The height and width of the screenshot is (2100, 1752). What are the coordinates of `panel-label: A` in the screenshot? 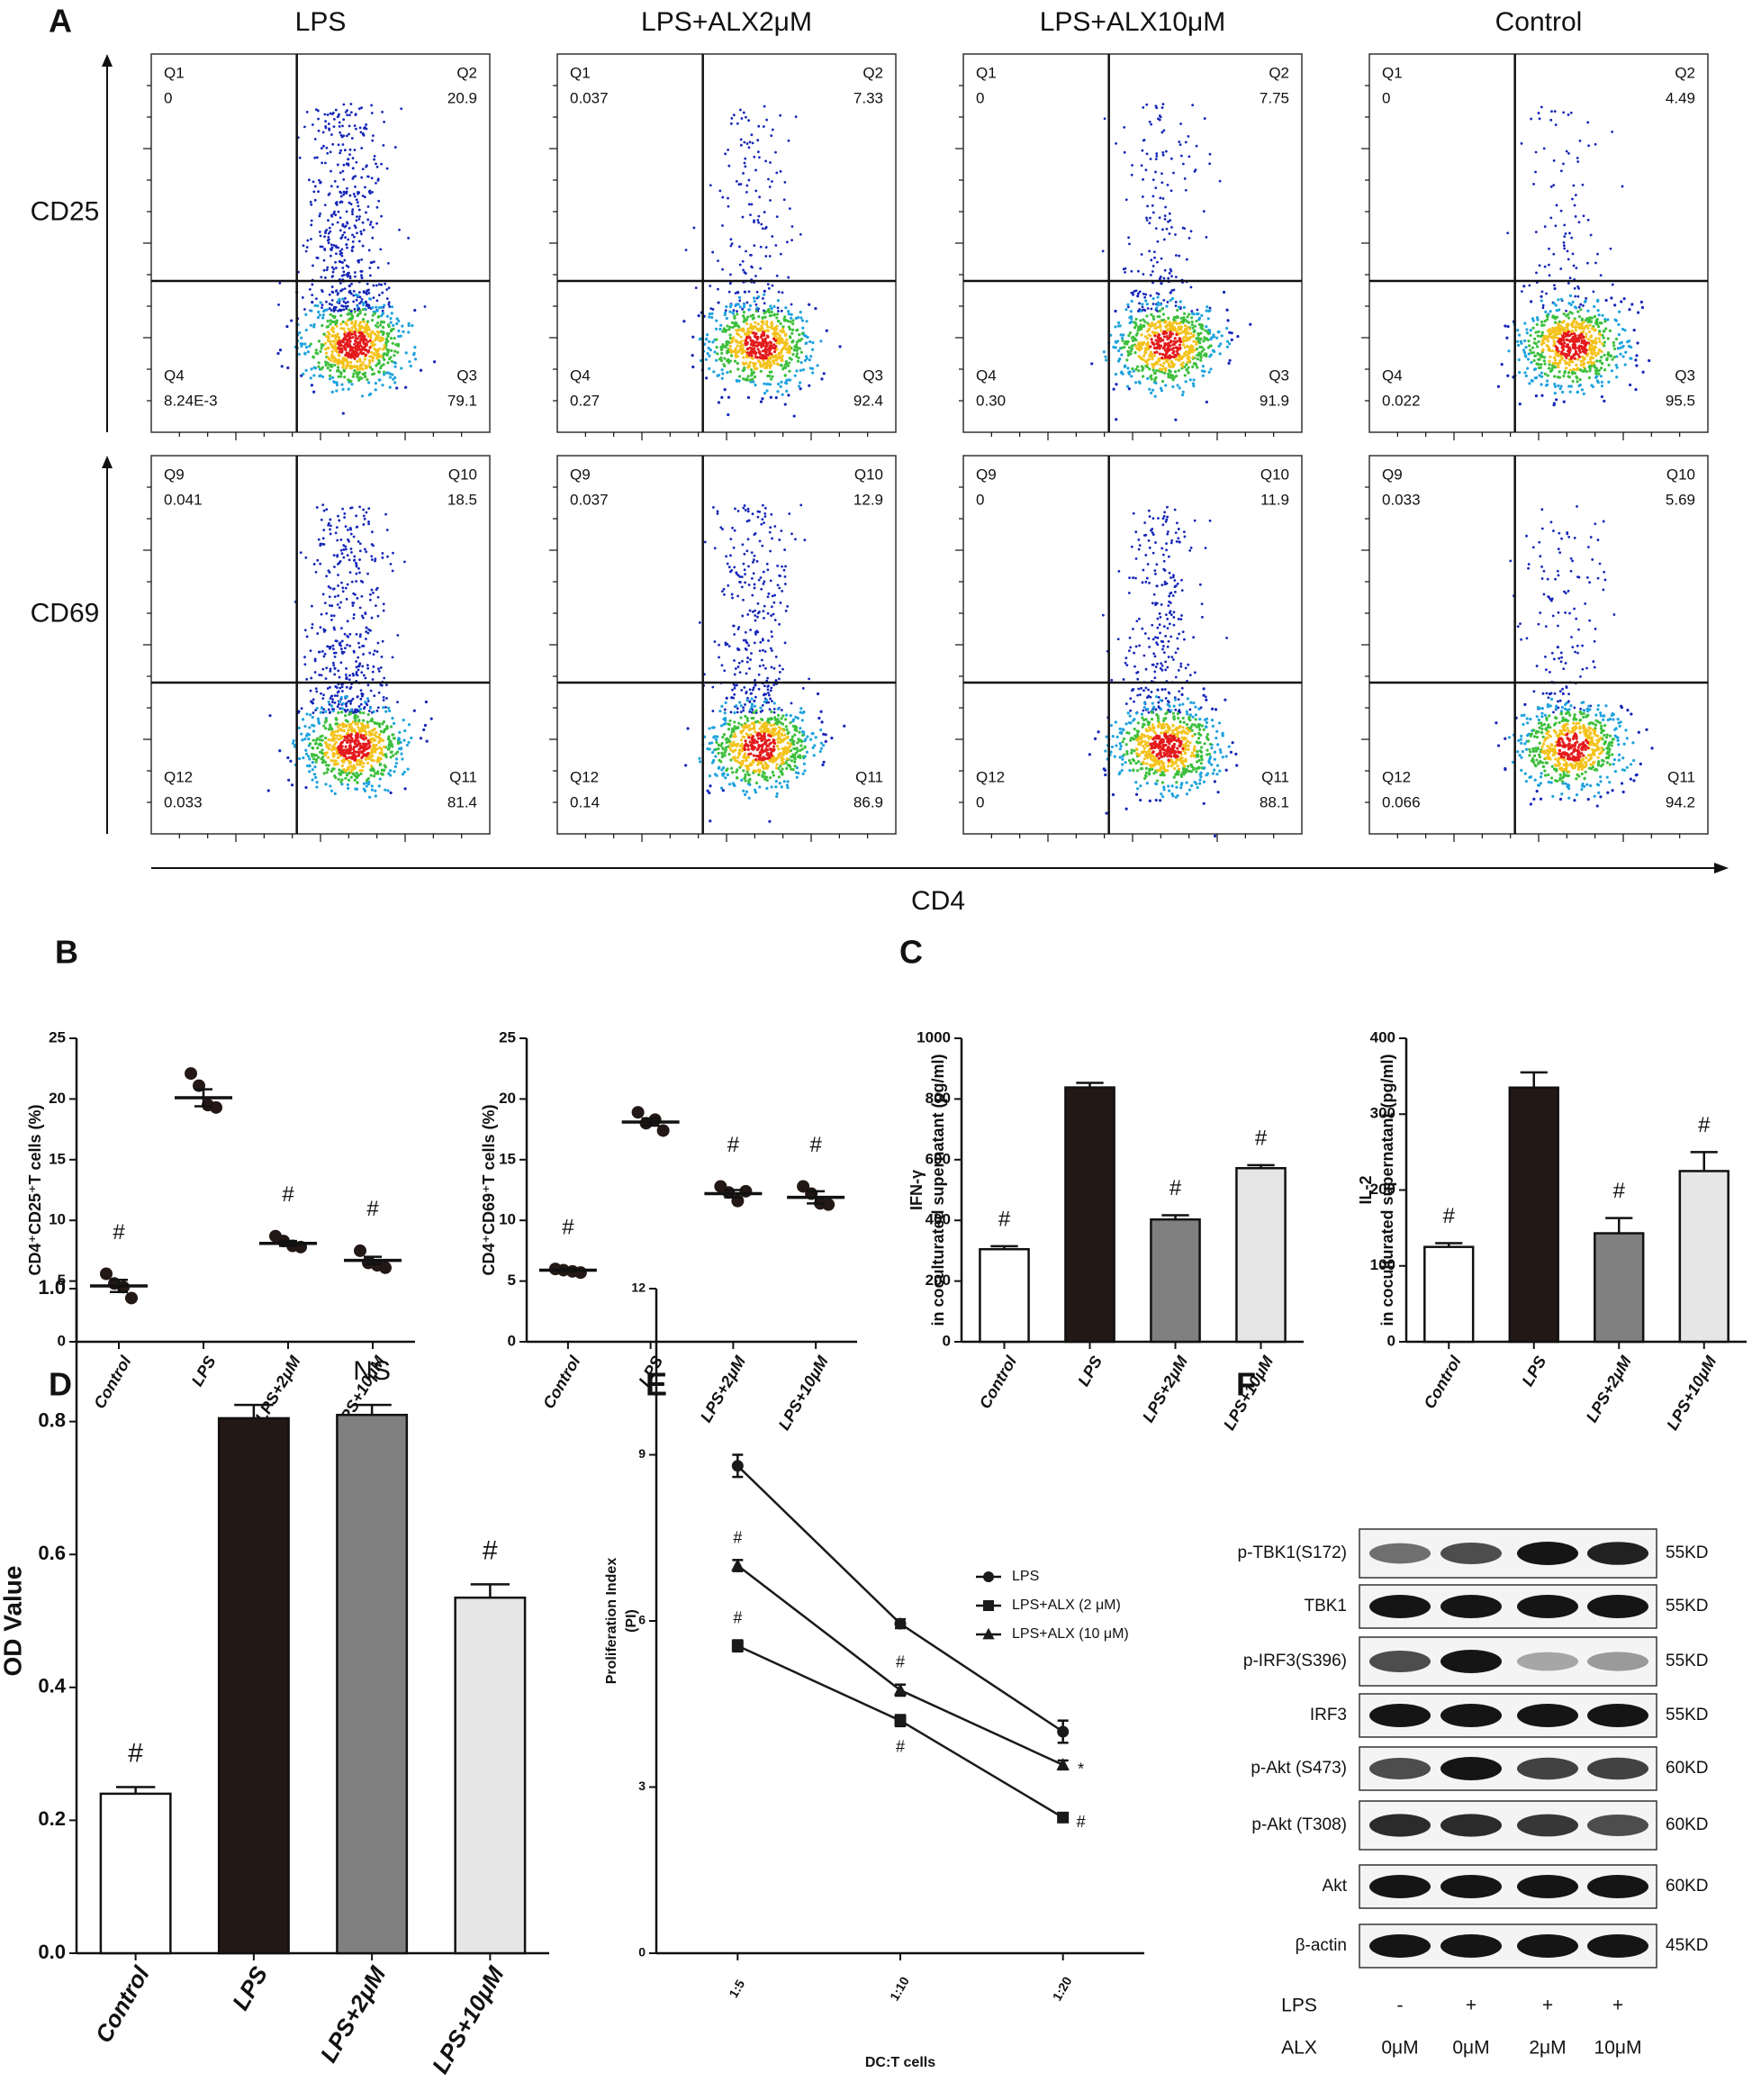 It's located at (60, 21).